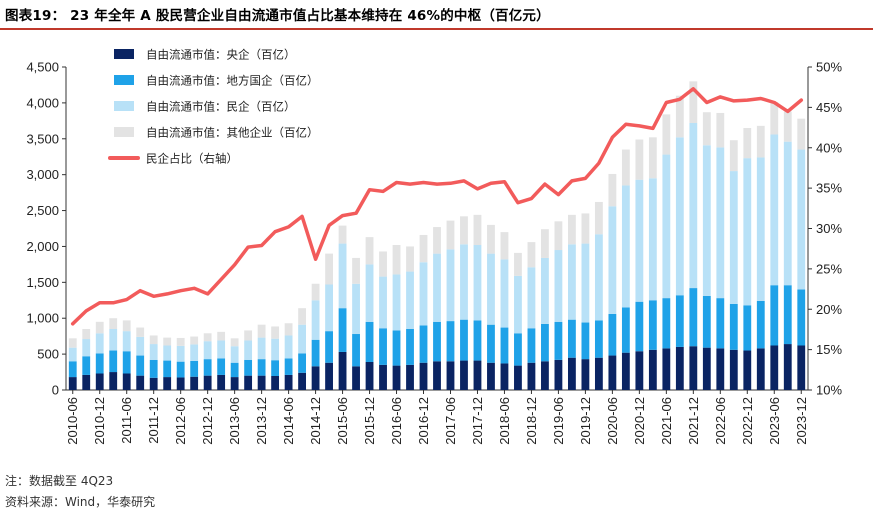  I want to click on y-left-tick-label: 500, so click(48, 354).